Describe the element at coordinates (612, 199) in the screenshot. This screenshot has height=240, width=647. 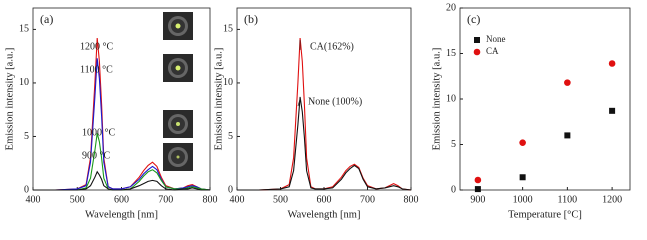
I see `x-tick-label: 1200` at that location.